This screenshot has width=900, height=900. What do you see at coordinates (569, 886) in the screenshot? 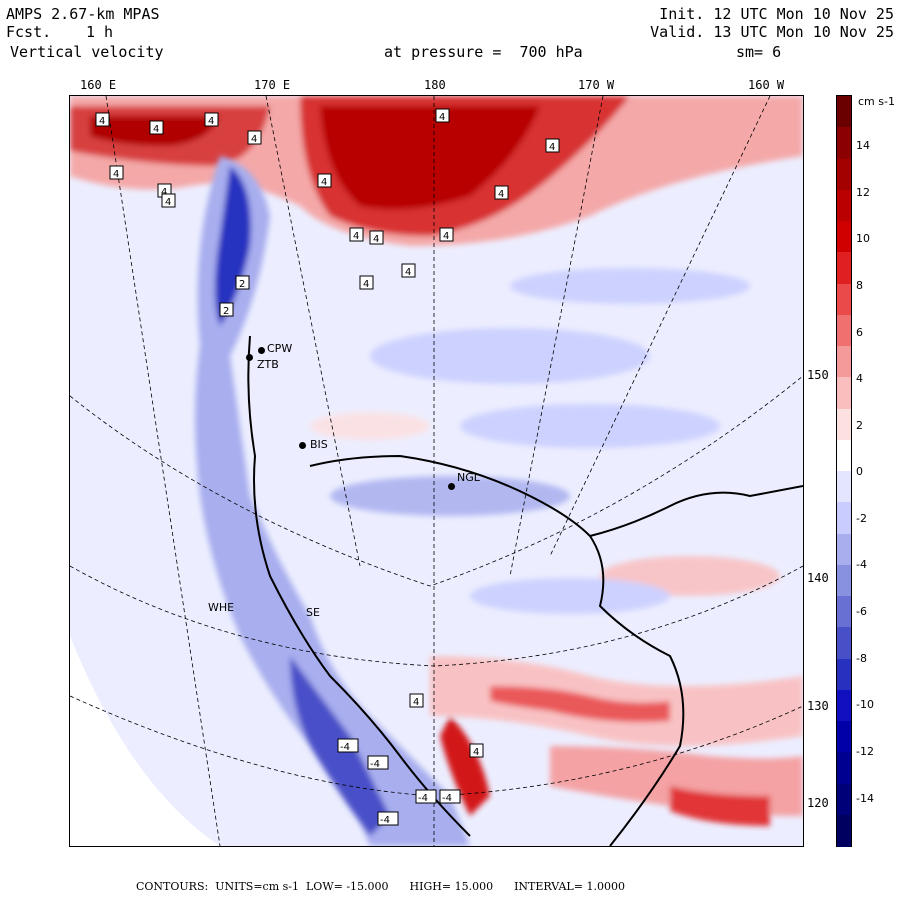
I see `footer-interval: INTERVAL= 1.0000` at bounding box center [569, 886].